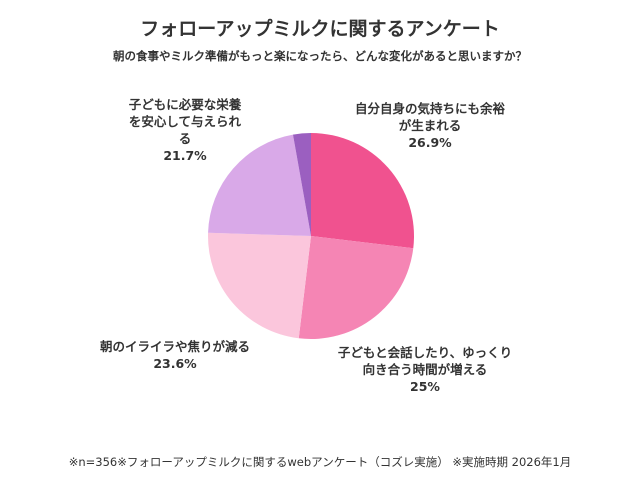  What do you see at coordinates (425, 386) in the screenshot?
I see `value-label: 25%` at bounding box center [425, 386].